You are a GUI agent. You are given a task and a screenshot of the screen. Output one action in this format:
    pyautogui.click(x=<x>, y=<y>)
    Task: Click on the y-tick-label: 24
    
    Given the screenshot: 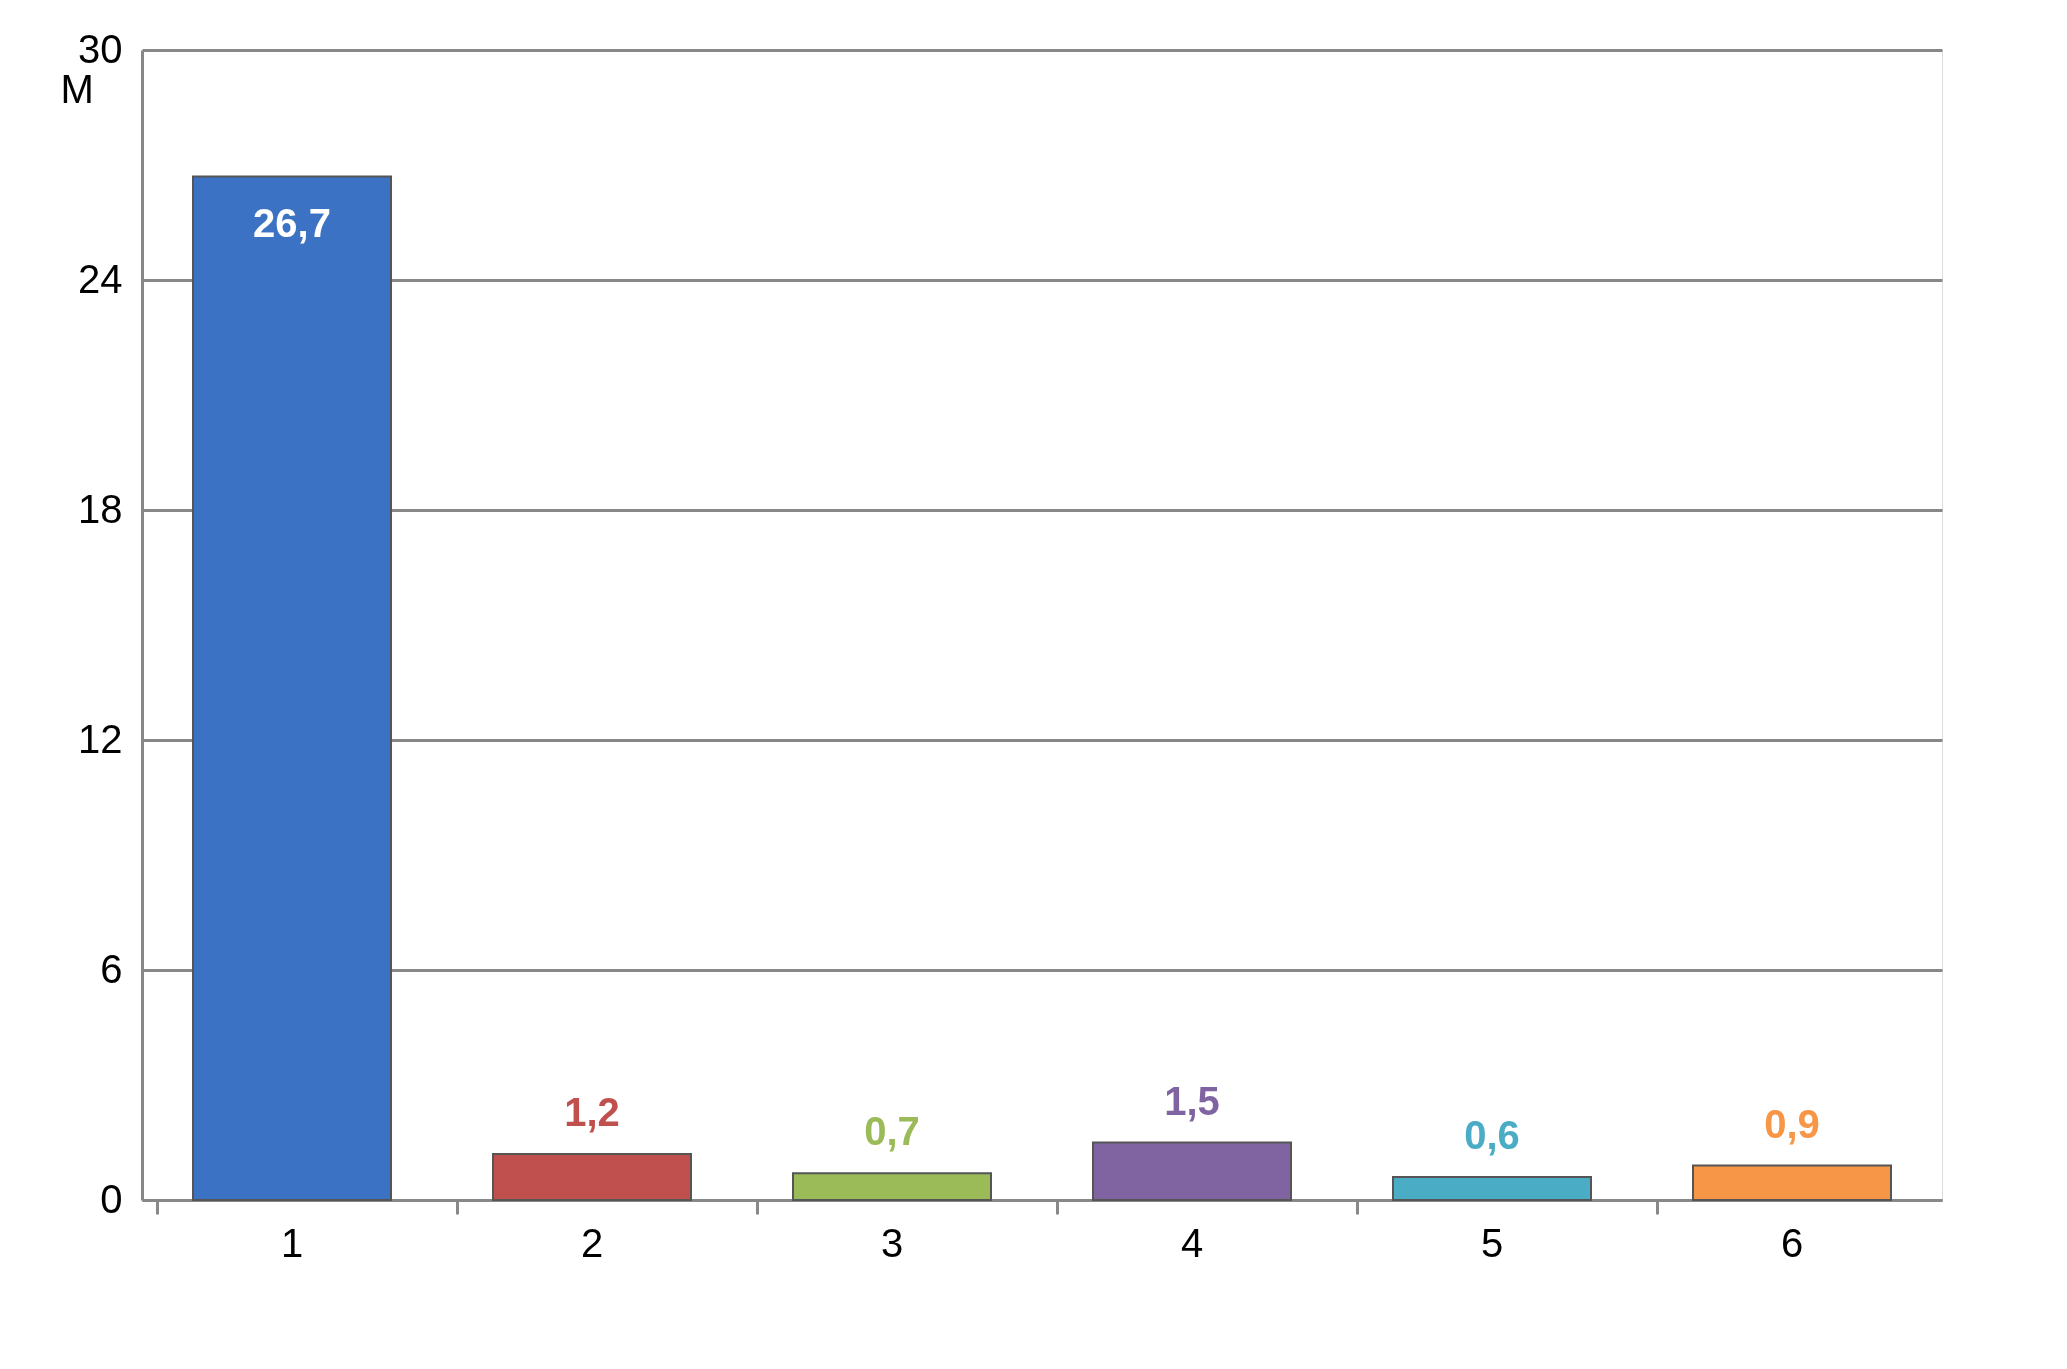 What is the action you would take?
    pyautogui.click(x=100, y=278)
    